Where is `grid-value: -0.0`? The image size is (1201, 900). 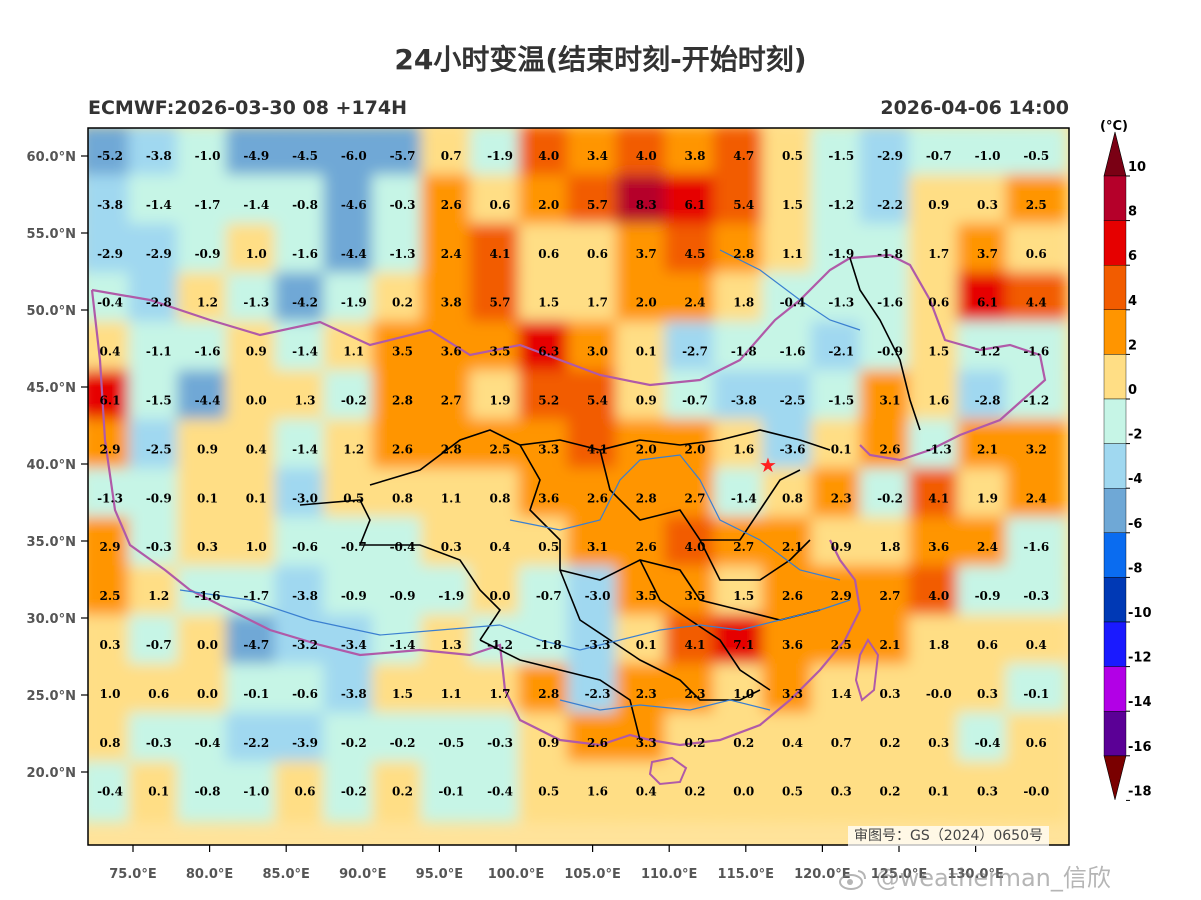
grid-value: -0.0 is located at coordinates (939, 694).